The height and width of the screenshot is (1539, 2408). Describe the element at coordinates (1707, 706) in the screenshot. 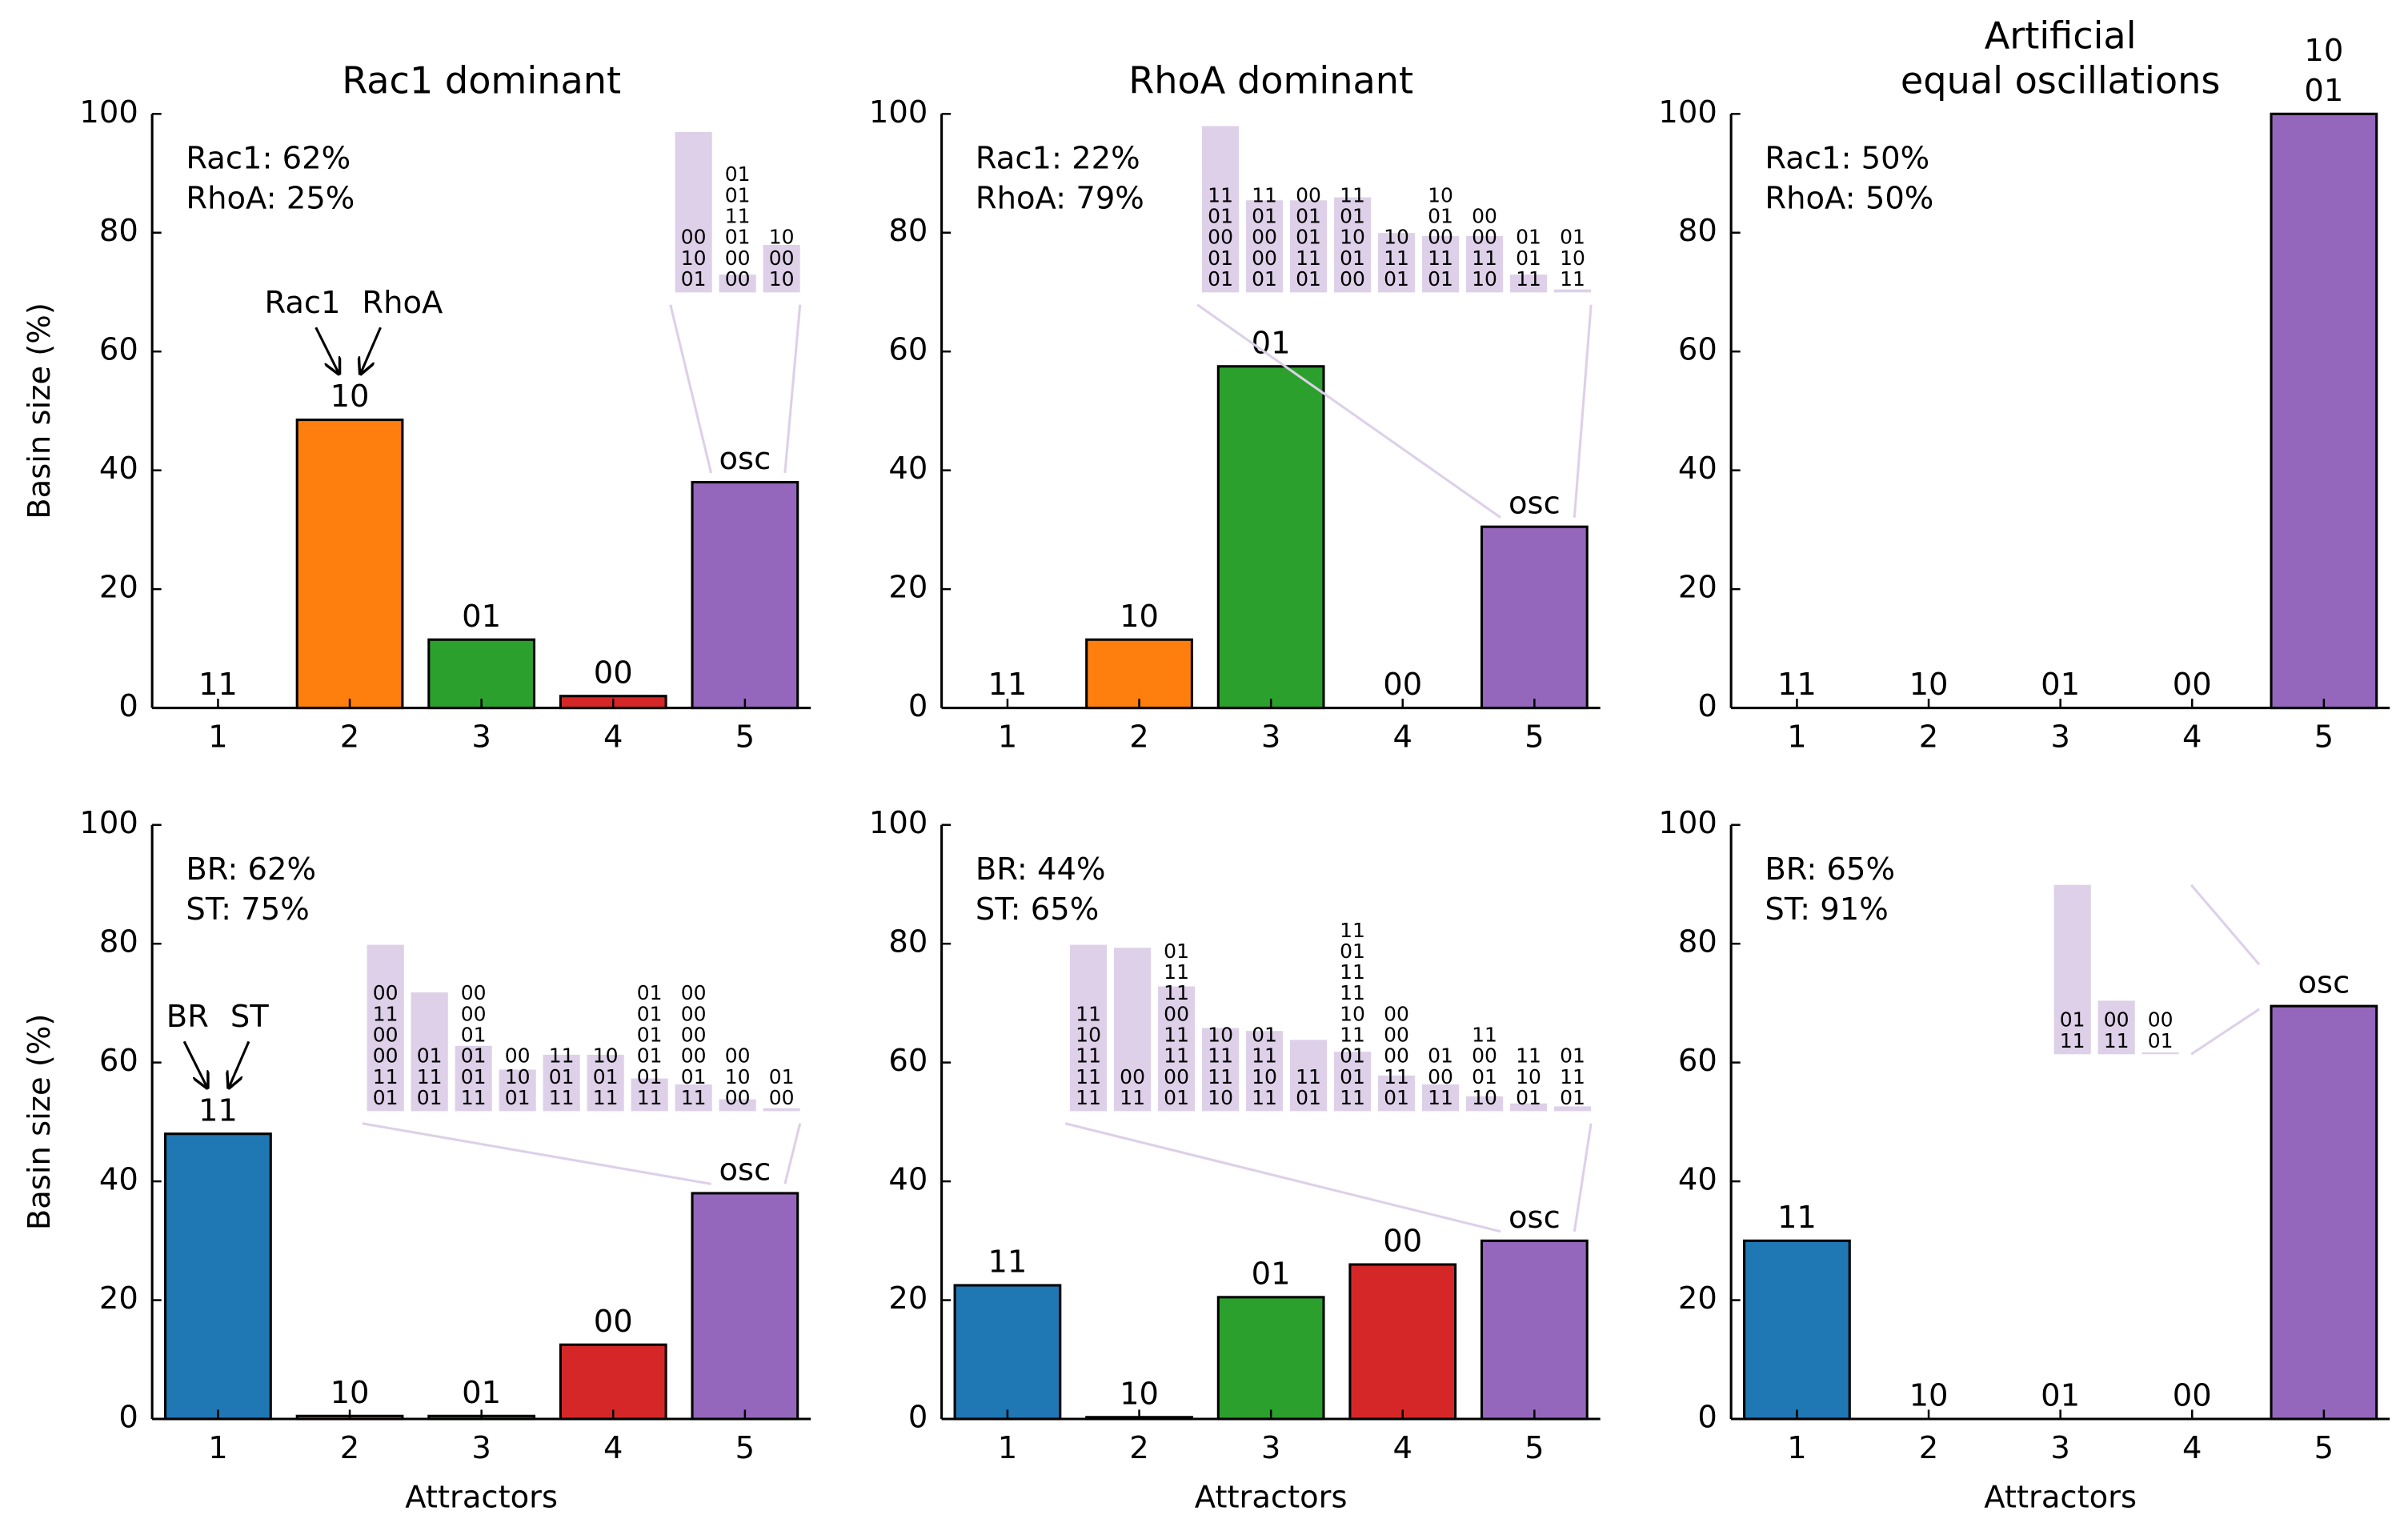

I see `y-tick-label: 0` at that location.